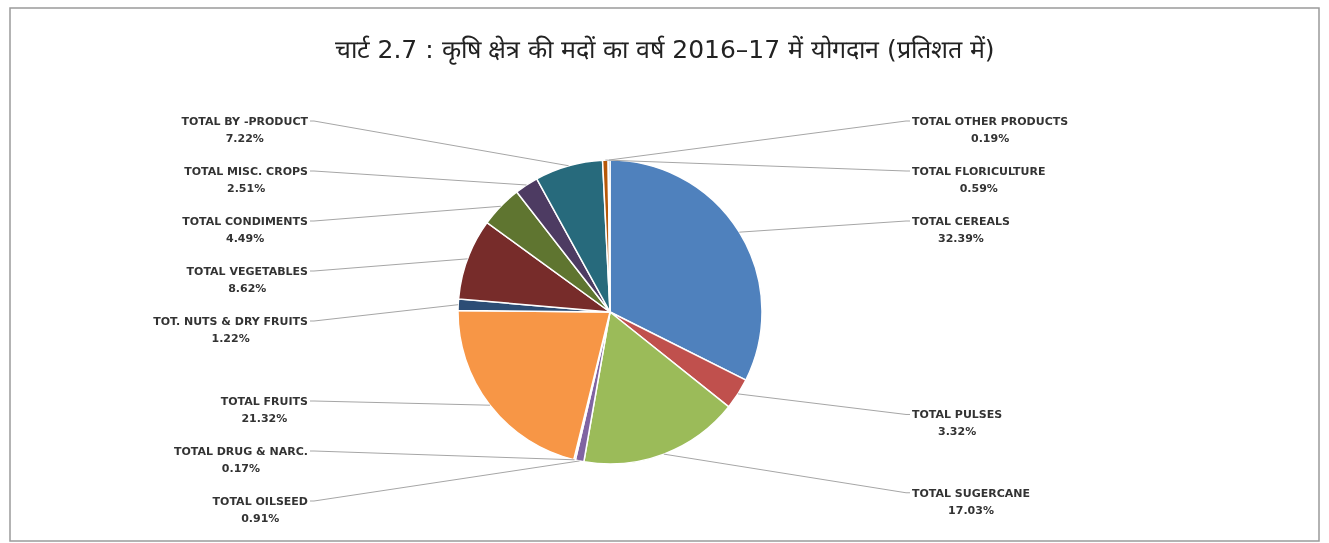 Image resolution: width=1329 pixels, height=543 pixels. Describe the element at coordinates (990, 121) in the screenshot. I see `slice-label: TOTAL OTHER PRODUCTS` at that location.